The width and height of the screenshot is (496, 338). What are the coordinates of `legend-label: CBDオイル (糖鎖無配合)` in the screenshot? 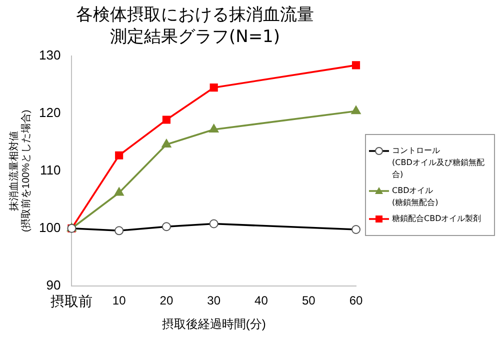 It's located at (415, 197).